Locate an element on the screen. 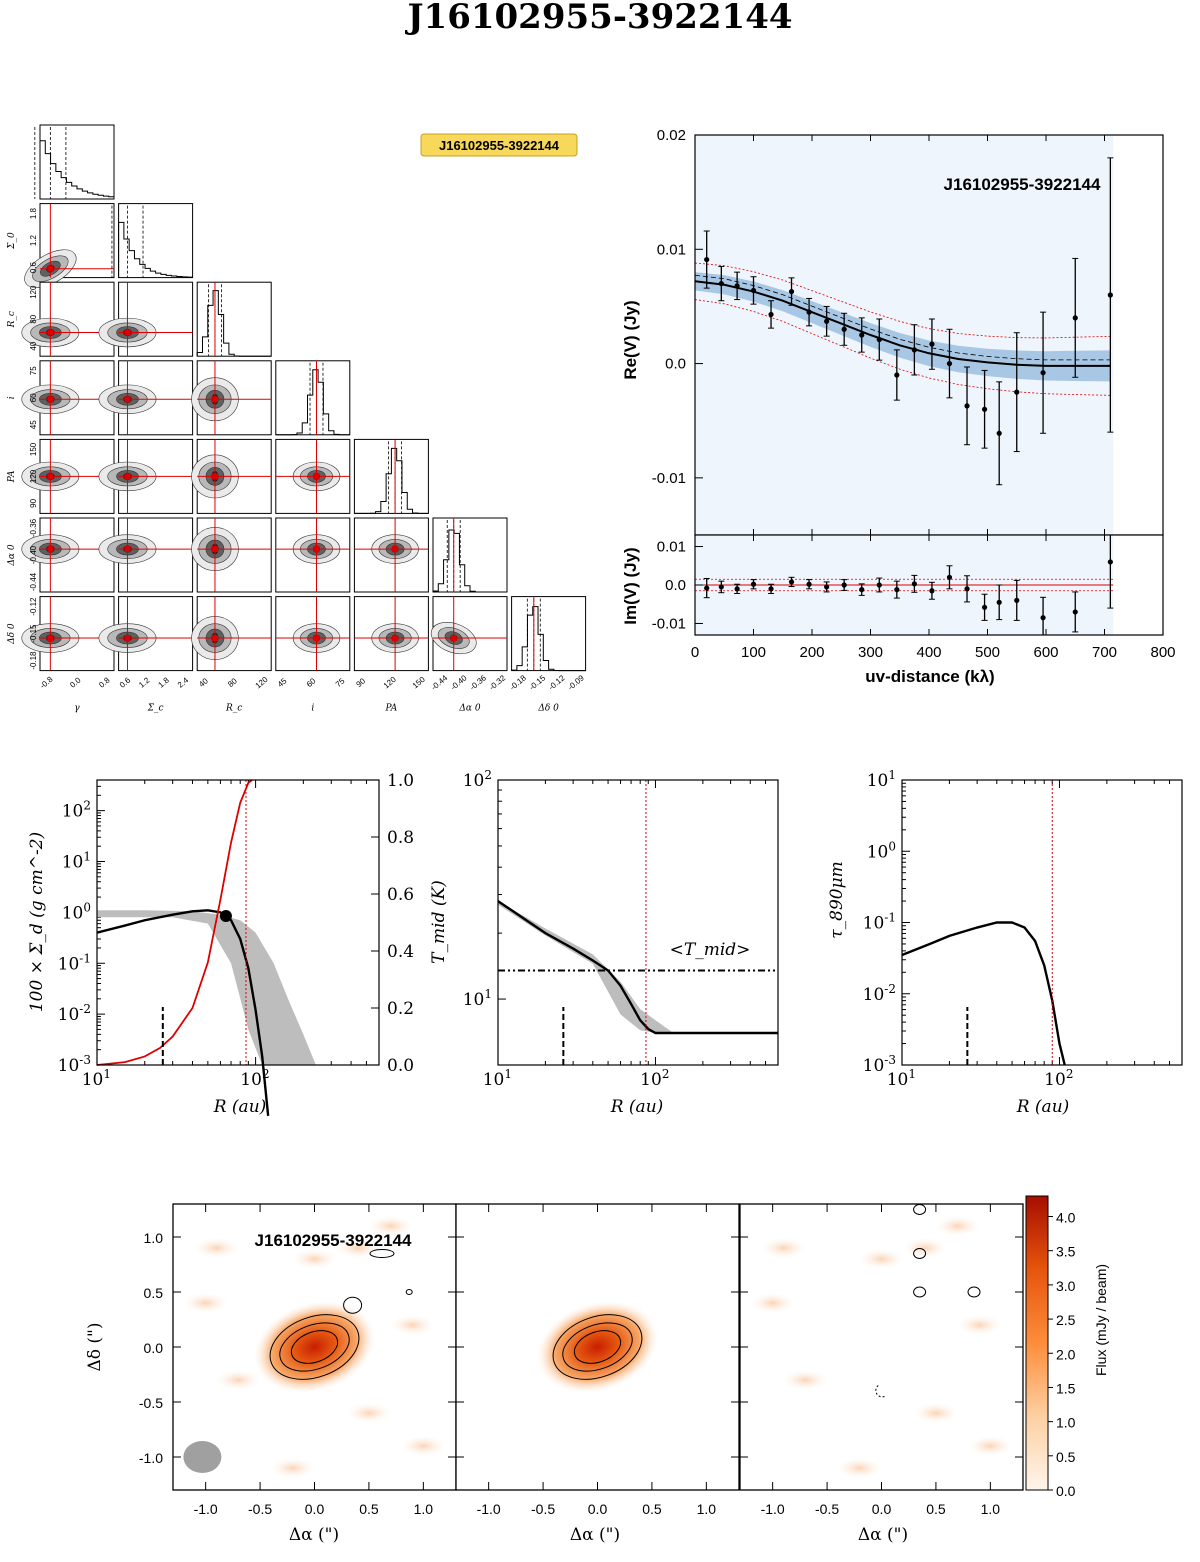 Image resolution: width=1200 pixels, height=1562 pixels. image-panel-model: -1.0 -0.5 0.0 0.5 1.0 is located at coordinates (597, 1360).